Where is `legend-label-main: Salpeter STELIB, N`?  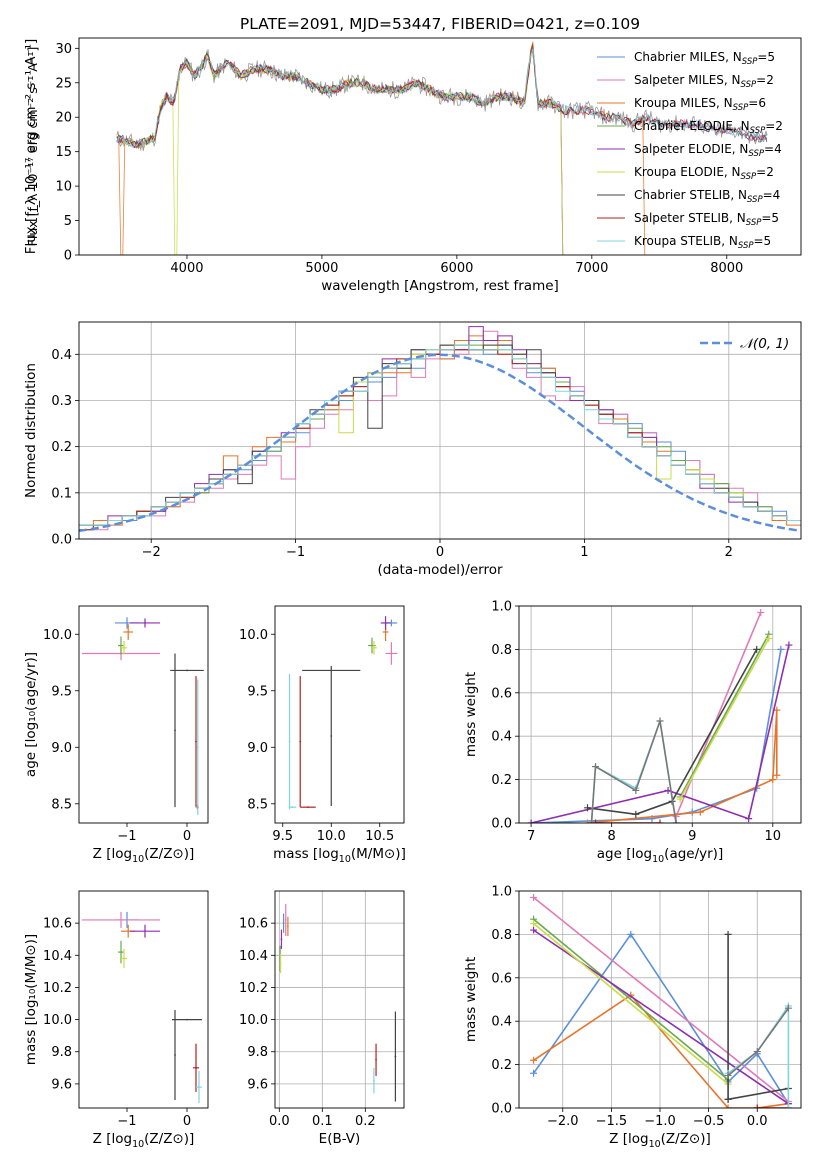
legend-label-main: Salpeter STELIB, N is located at coordinates (690, 218).